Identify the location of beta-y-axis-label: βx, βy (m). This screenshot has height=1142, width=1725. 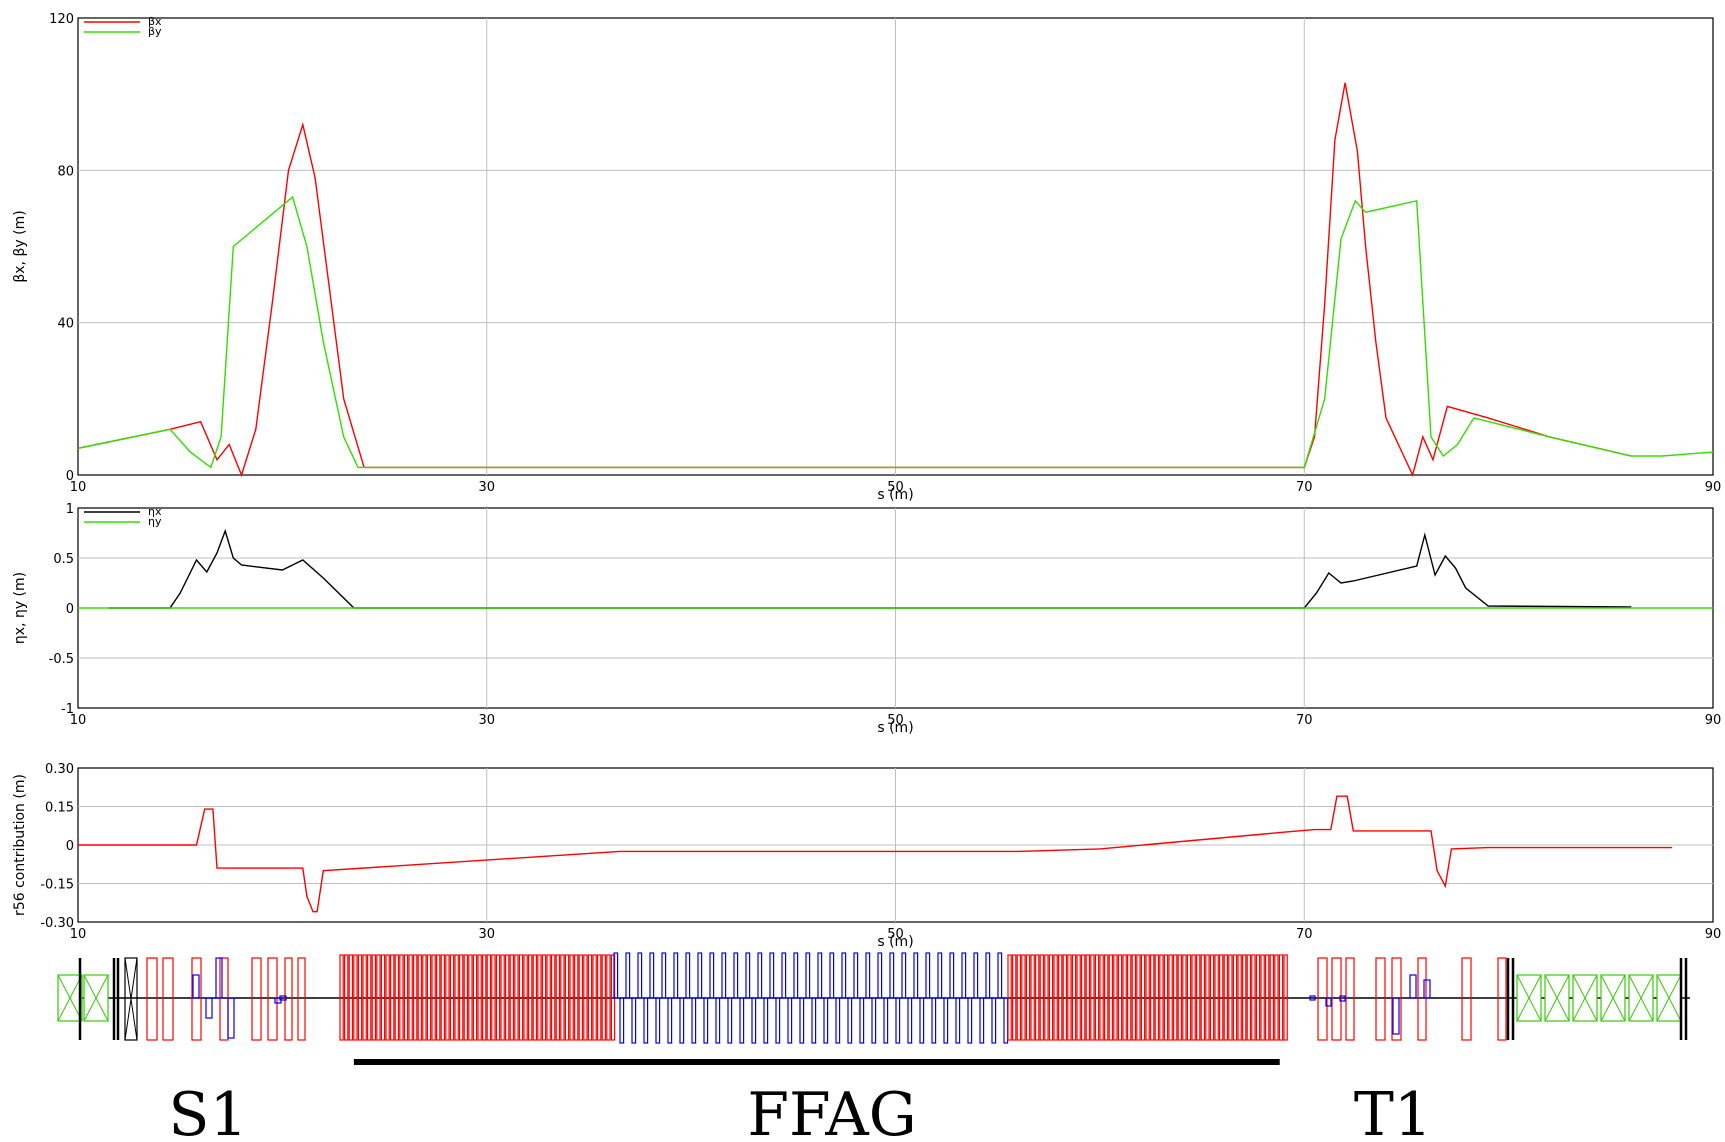
(20, 246).